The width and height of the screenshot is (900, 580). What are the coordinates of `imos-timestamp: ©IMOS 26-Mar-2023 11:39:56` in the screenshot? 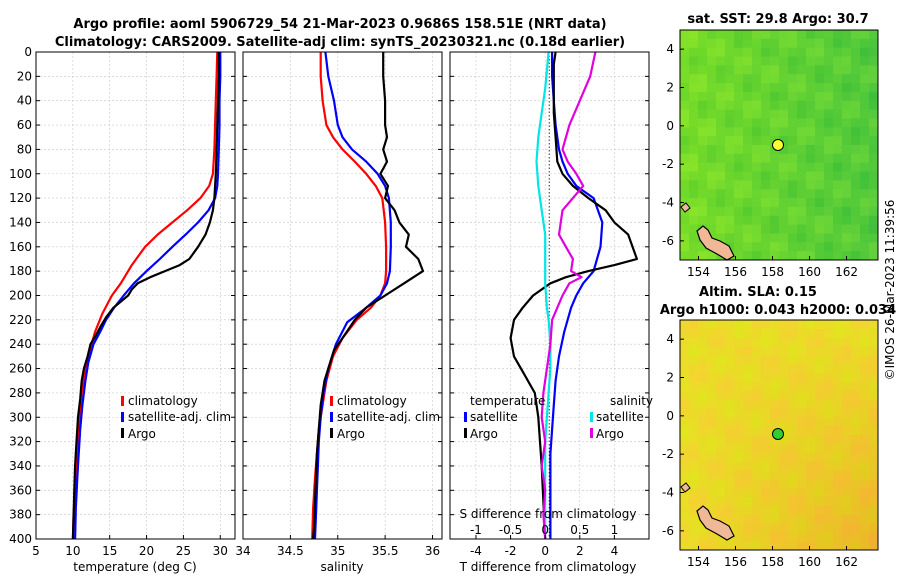 It's located at (890, 290).